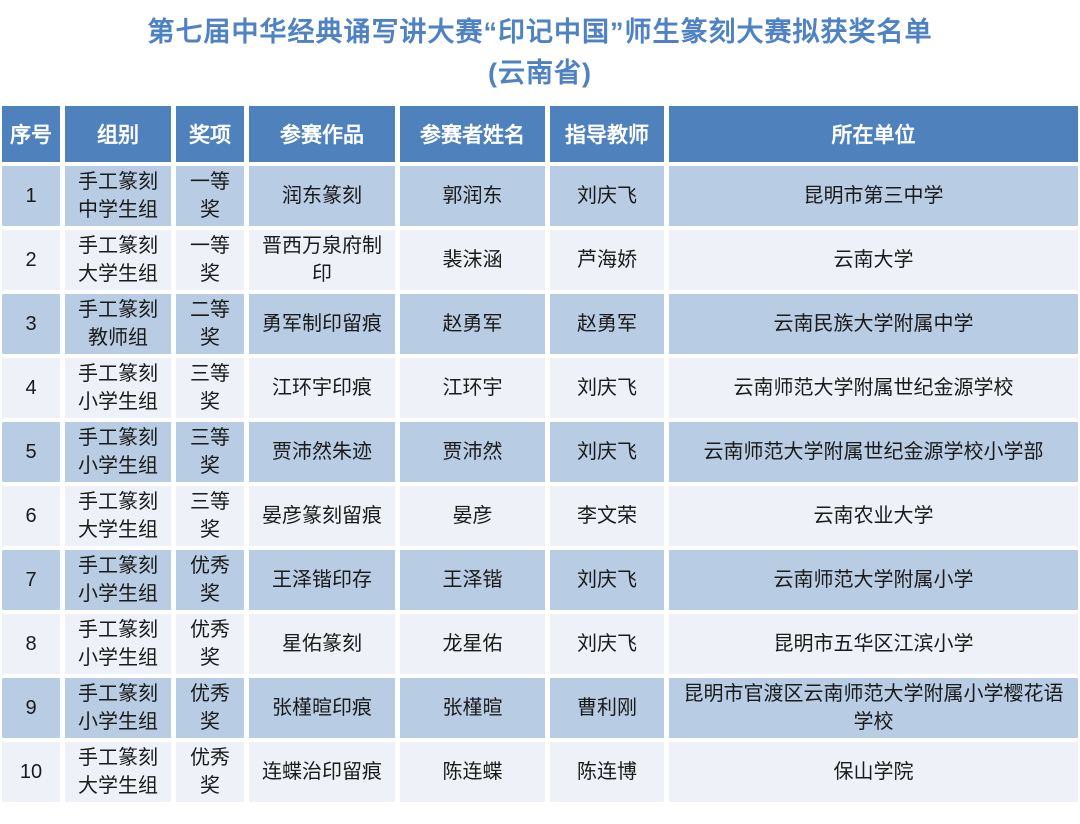 This screenshot has height=824, width=1080. I want to click on cell-participant: 陈连蝶, so click(472, 772).